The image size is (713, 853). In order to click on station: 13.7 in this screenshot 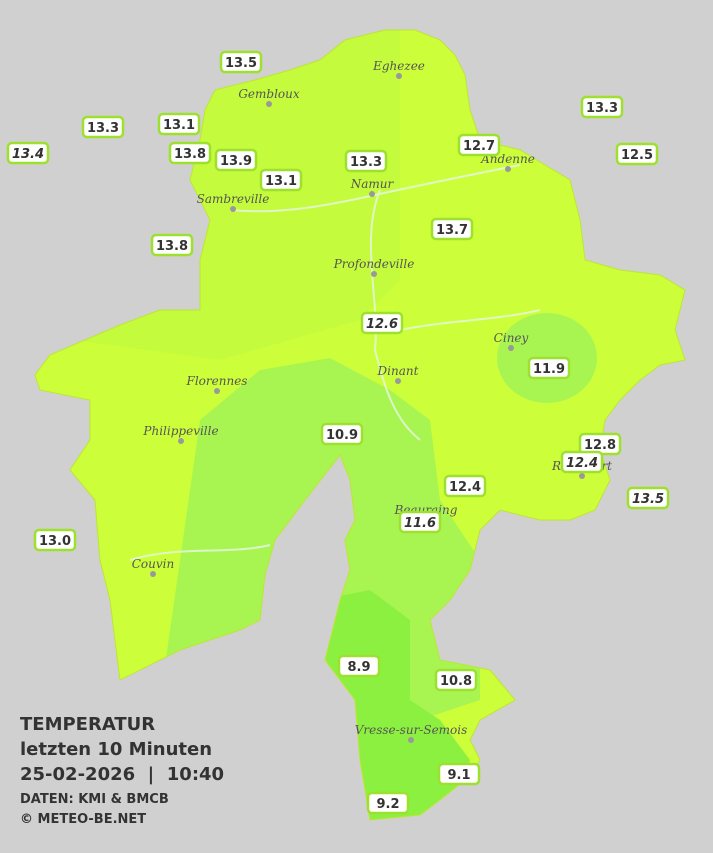, I will do `click(452, 229)`.